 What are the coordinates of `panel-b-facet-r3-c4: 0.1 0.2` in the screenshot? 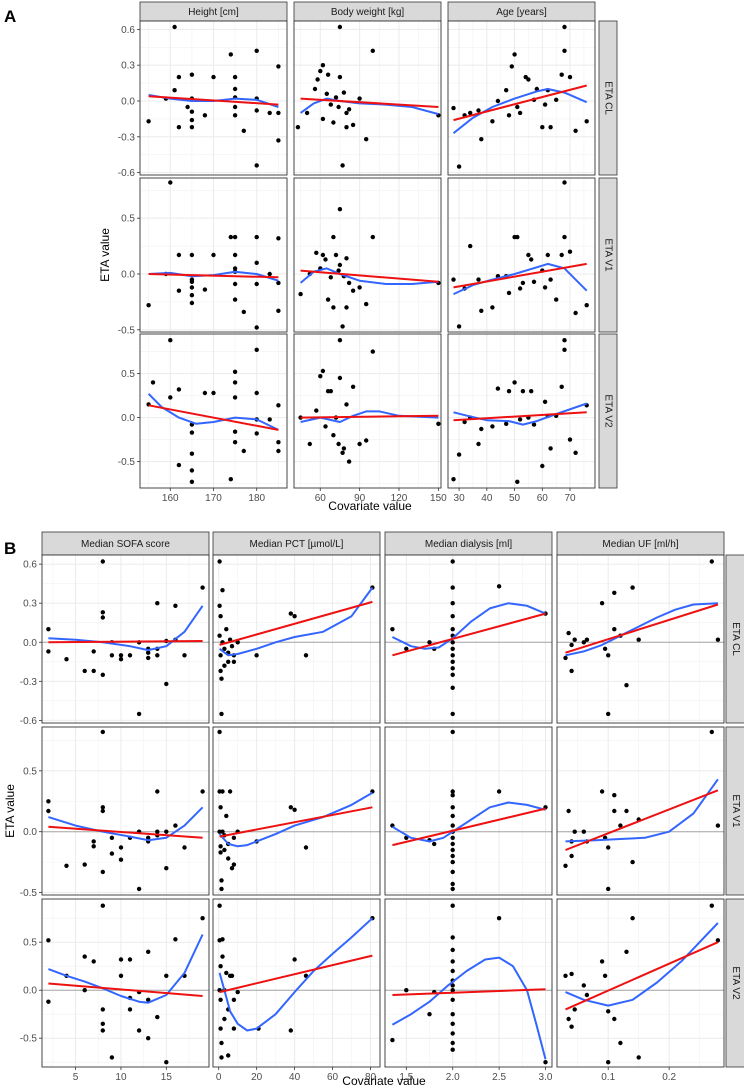 It's located at (640, 990).